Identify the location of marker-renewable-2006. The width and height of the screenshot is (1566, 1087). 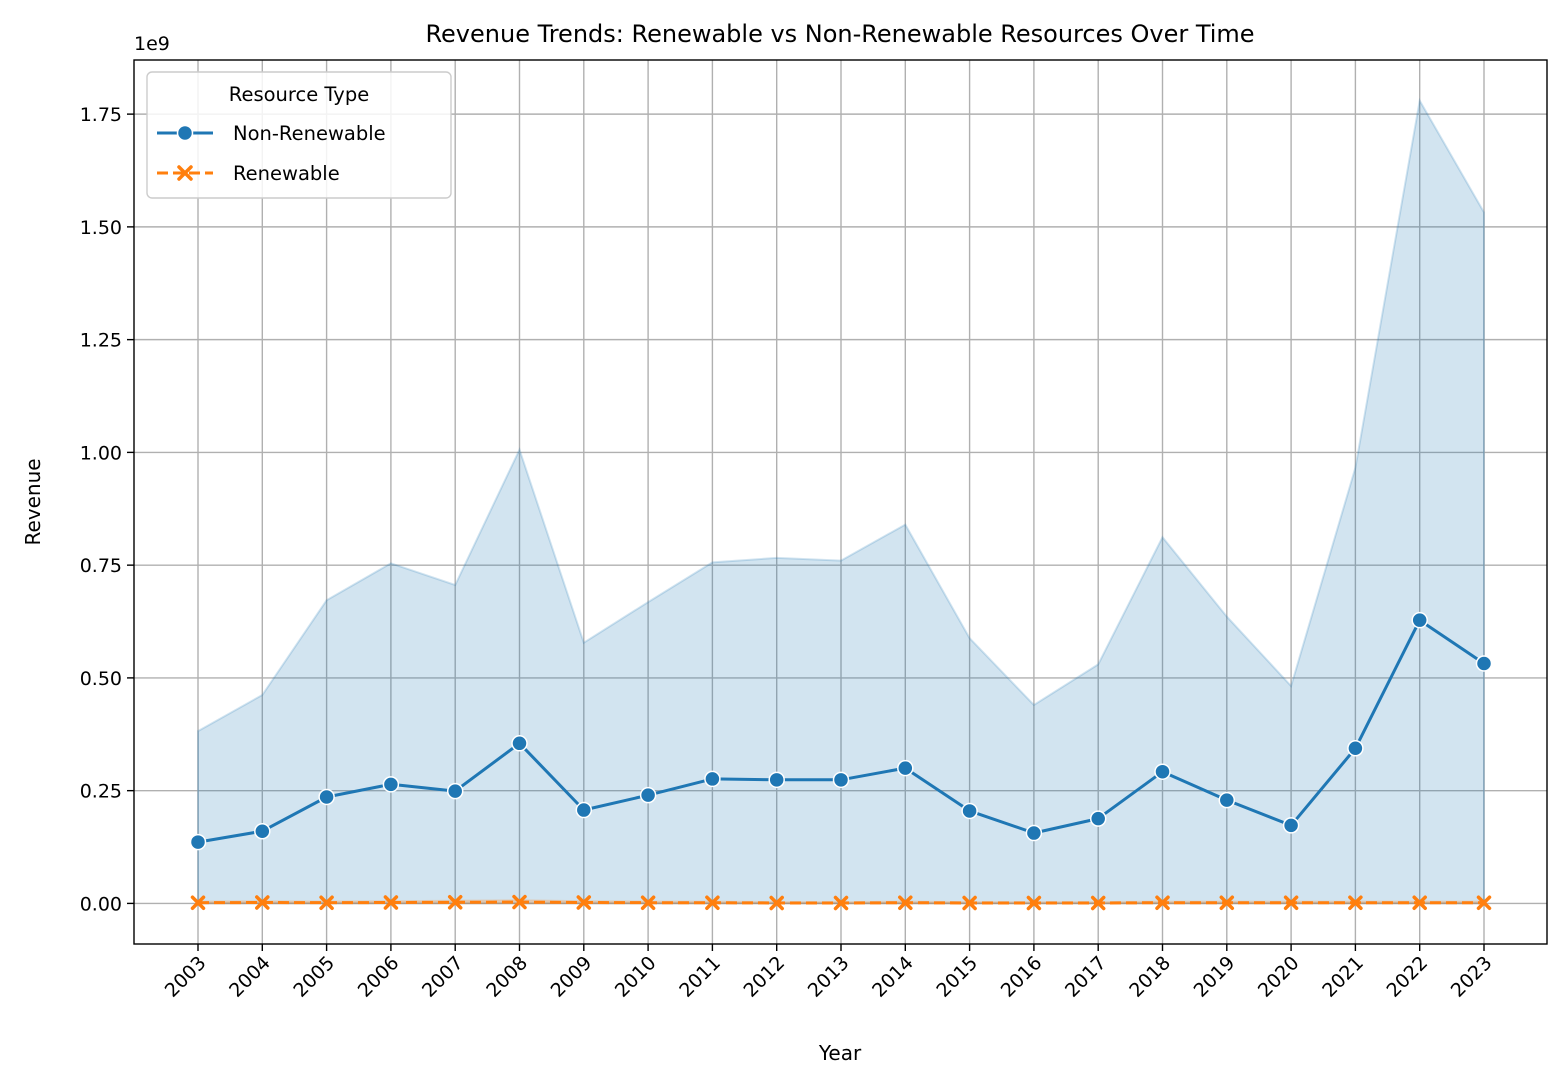
(391, 902).